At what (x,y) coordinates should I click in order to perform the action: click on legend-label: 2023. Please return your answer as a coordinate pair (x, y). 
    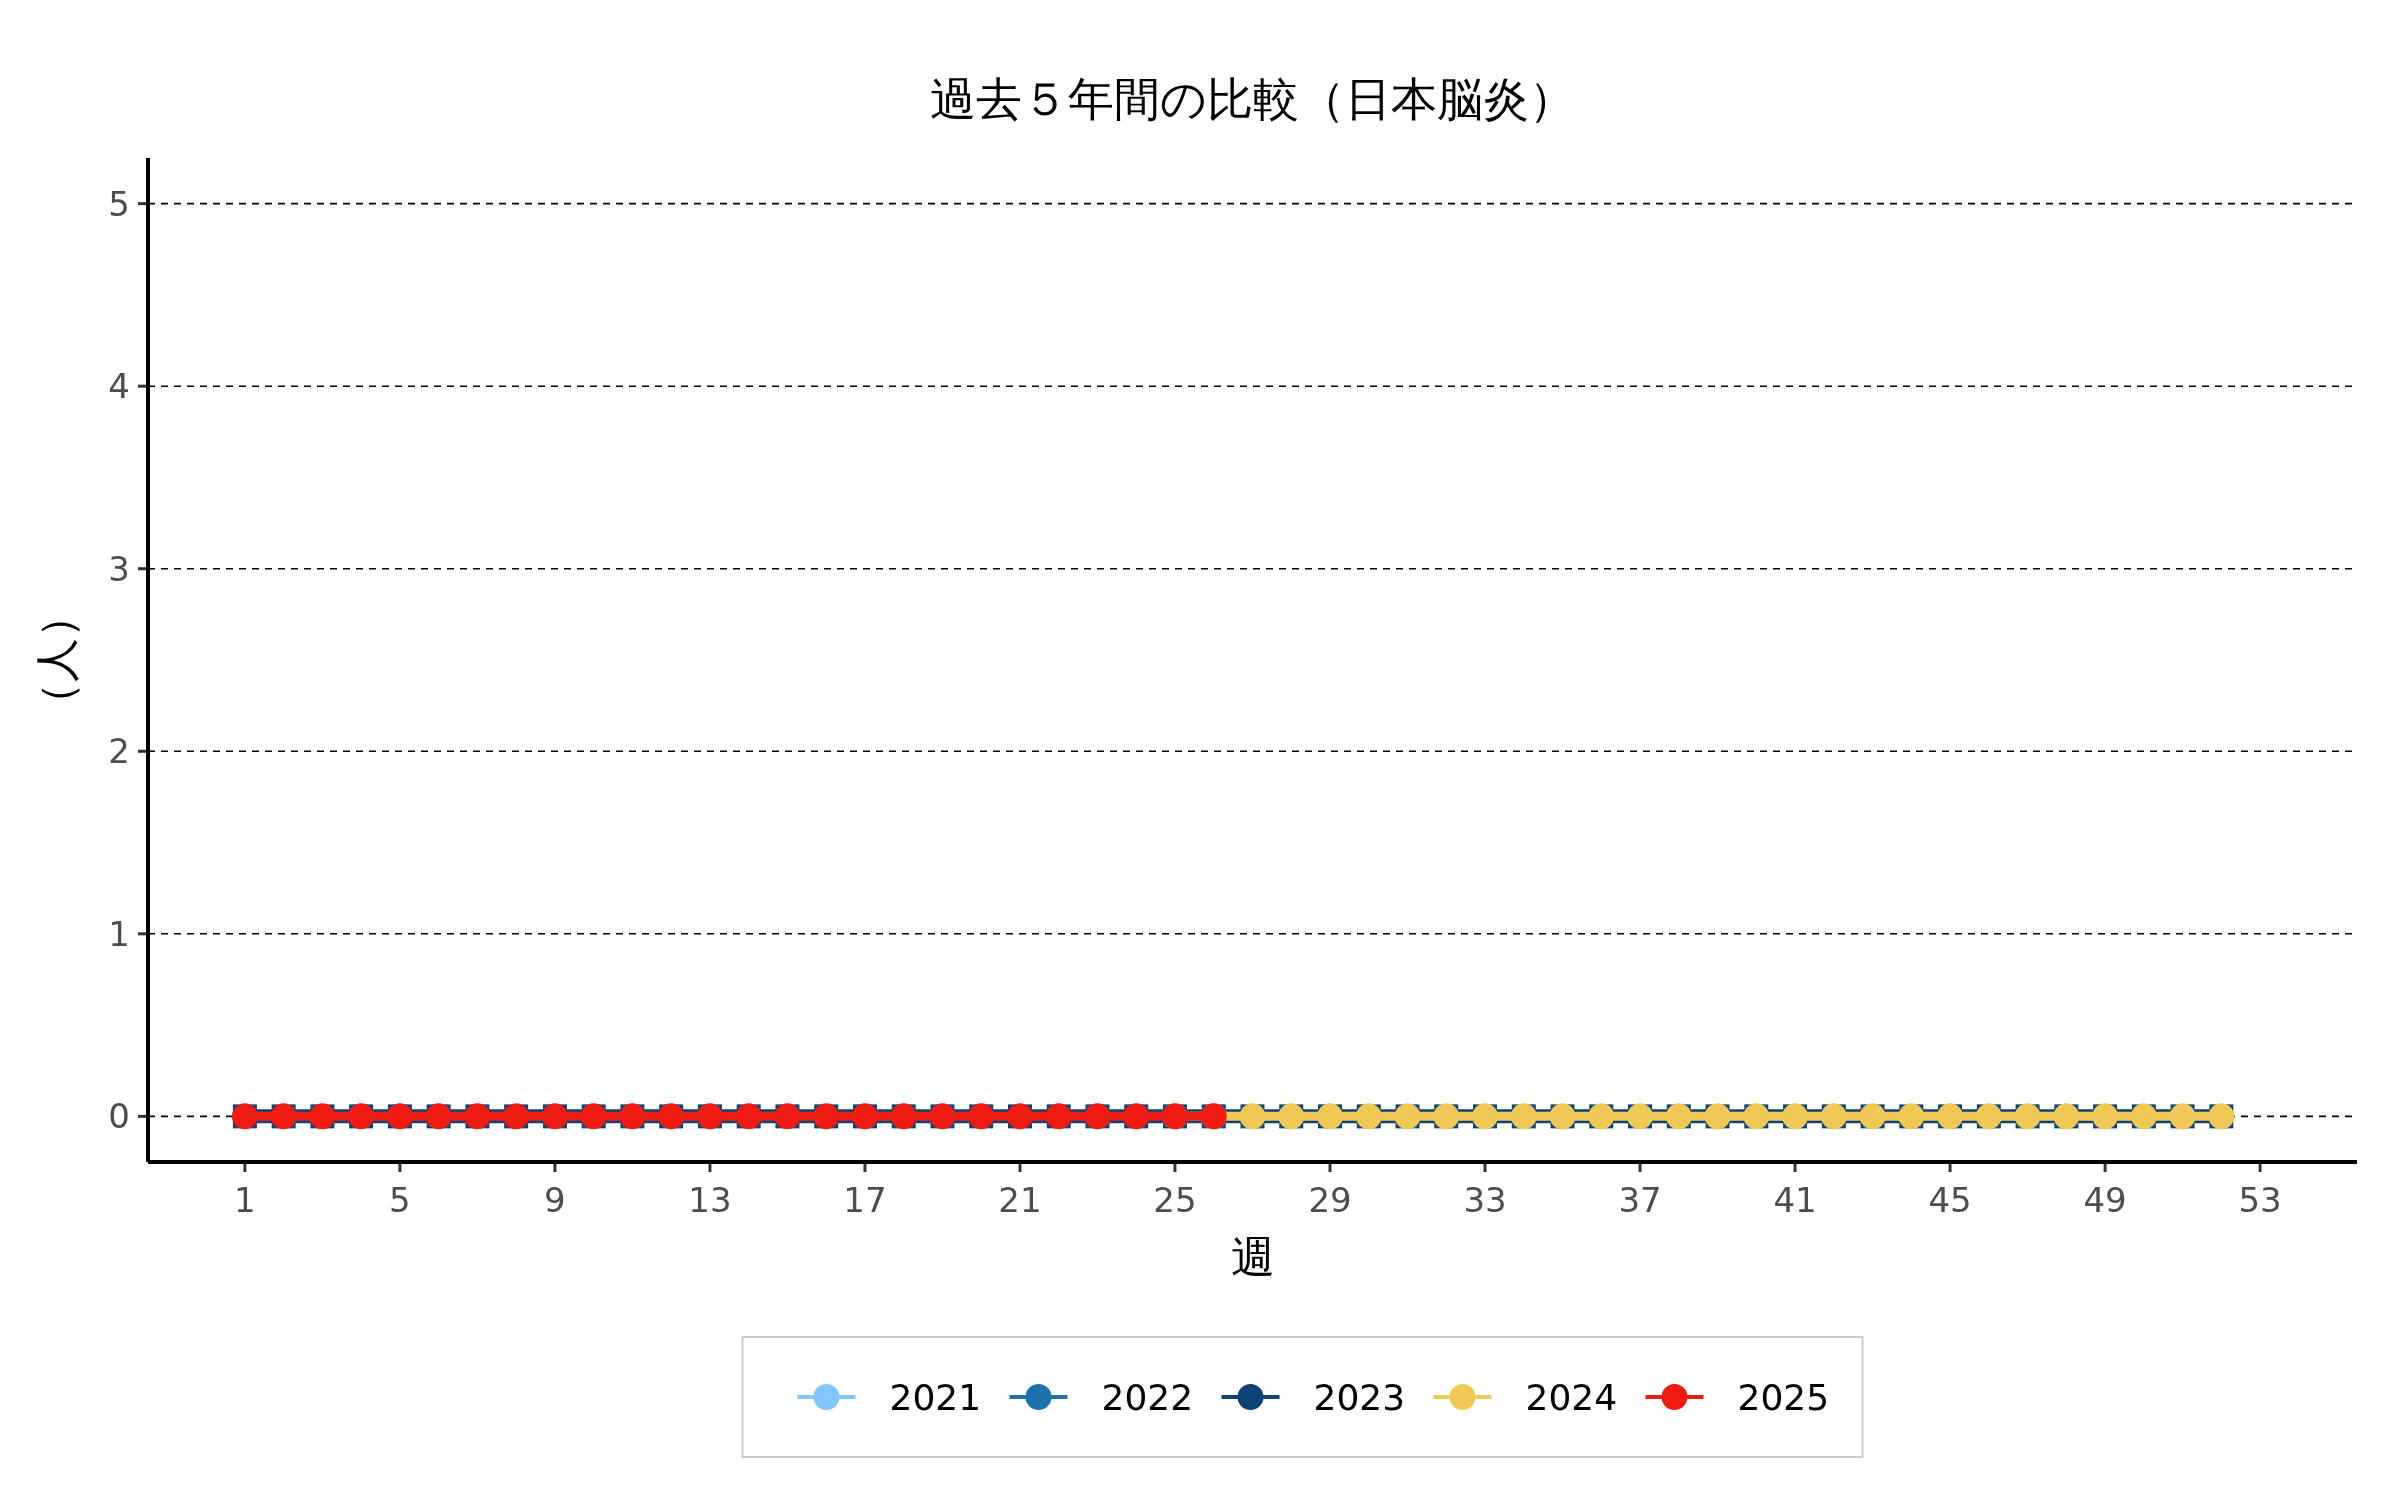
    Looking at the image, I should click on (1359, 1397).